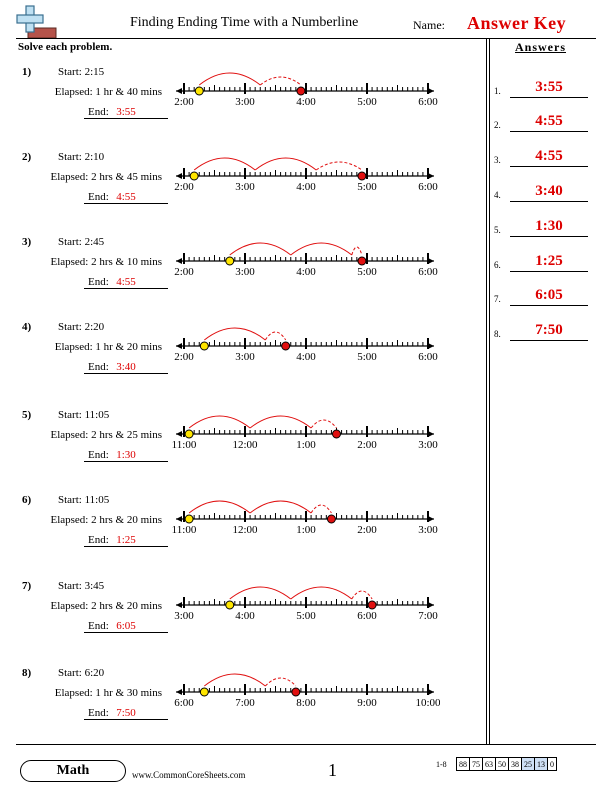 The width and height of the screenshot is (612, 792). I want to click on instructions: Solve each problem., so click(65, 47).